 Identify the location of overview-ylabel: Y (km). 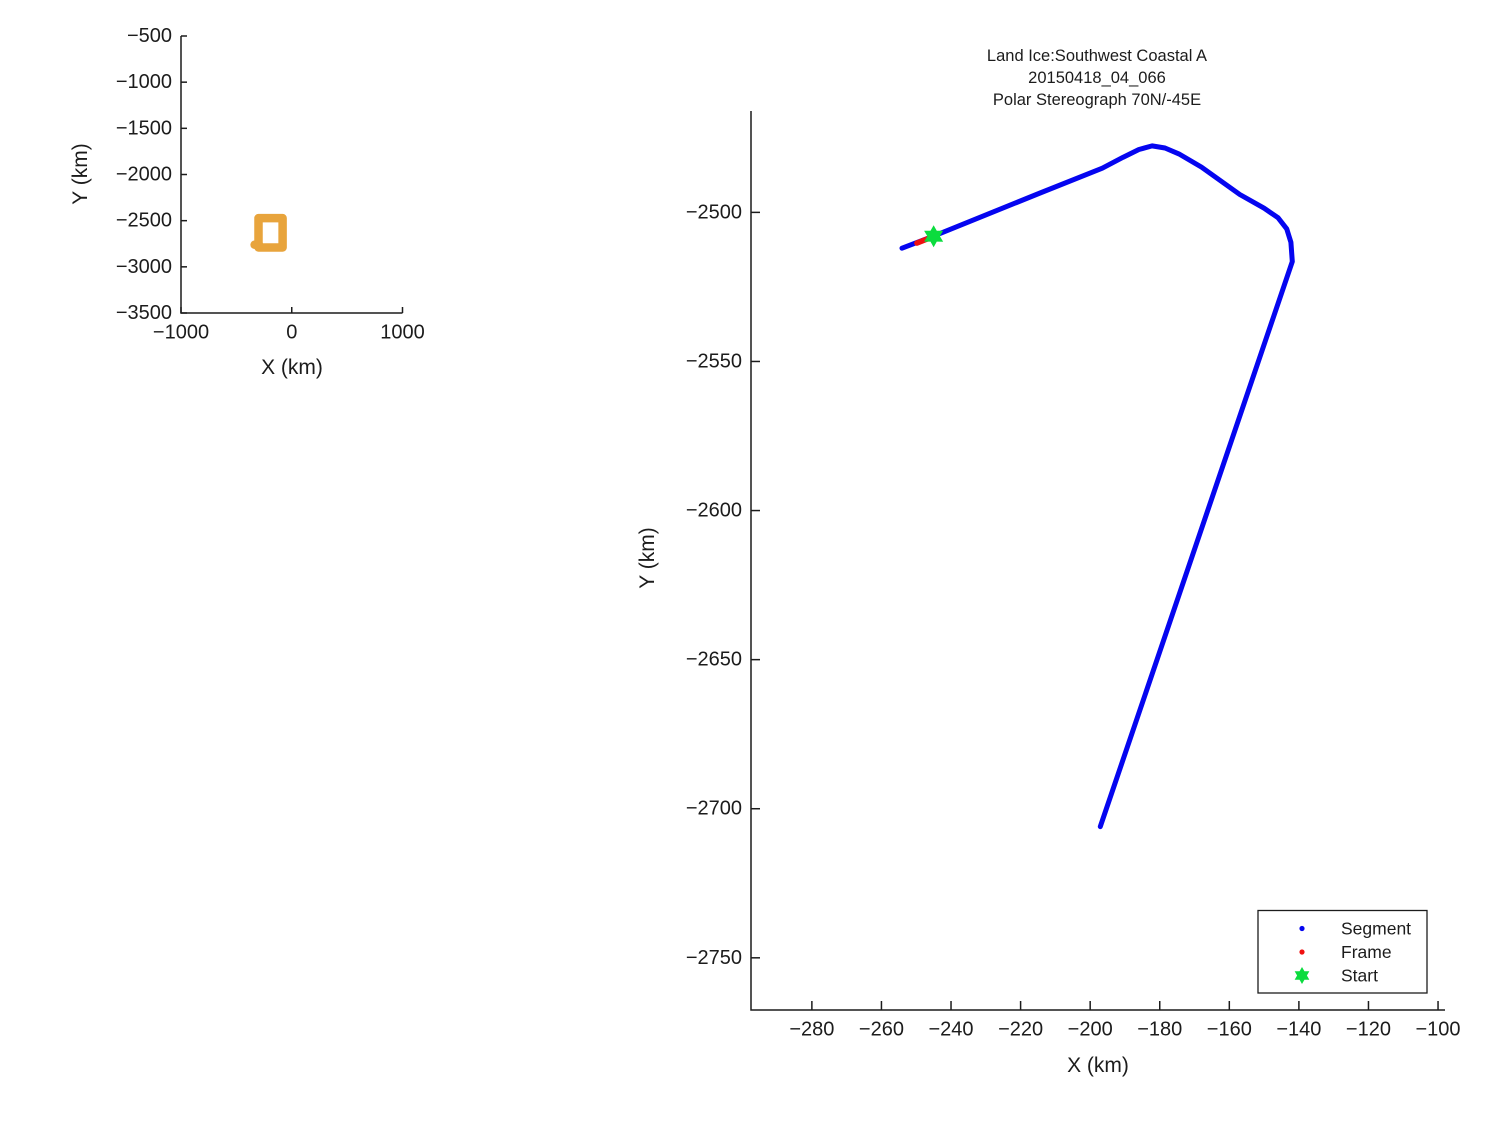
(80, 173).